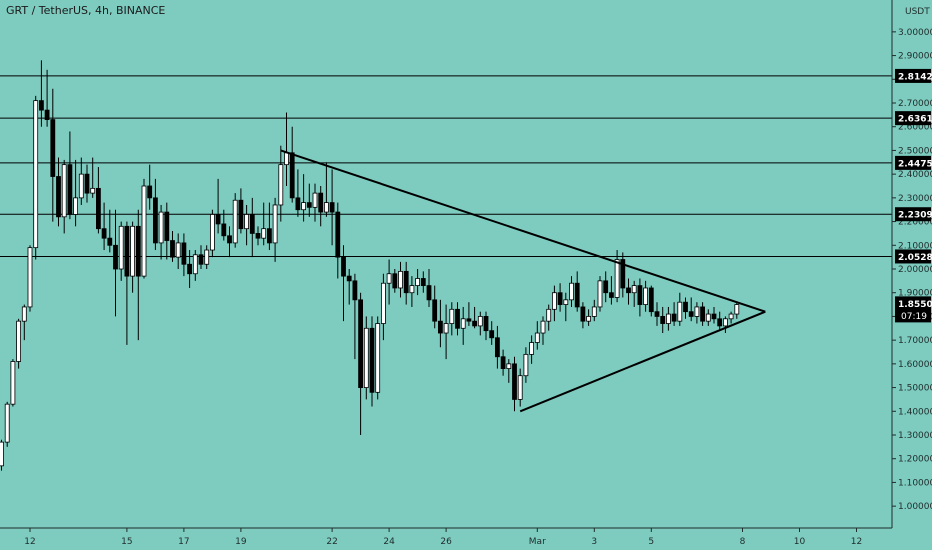 The image size is (932, 550). What do you see at coordinates (915, 223) in the screenshot?
I see `y-tick-label: 2.20000` at bounding box center [915, 223].